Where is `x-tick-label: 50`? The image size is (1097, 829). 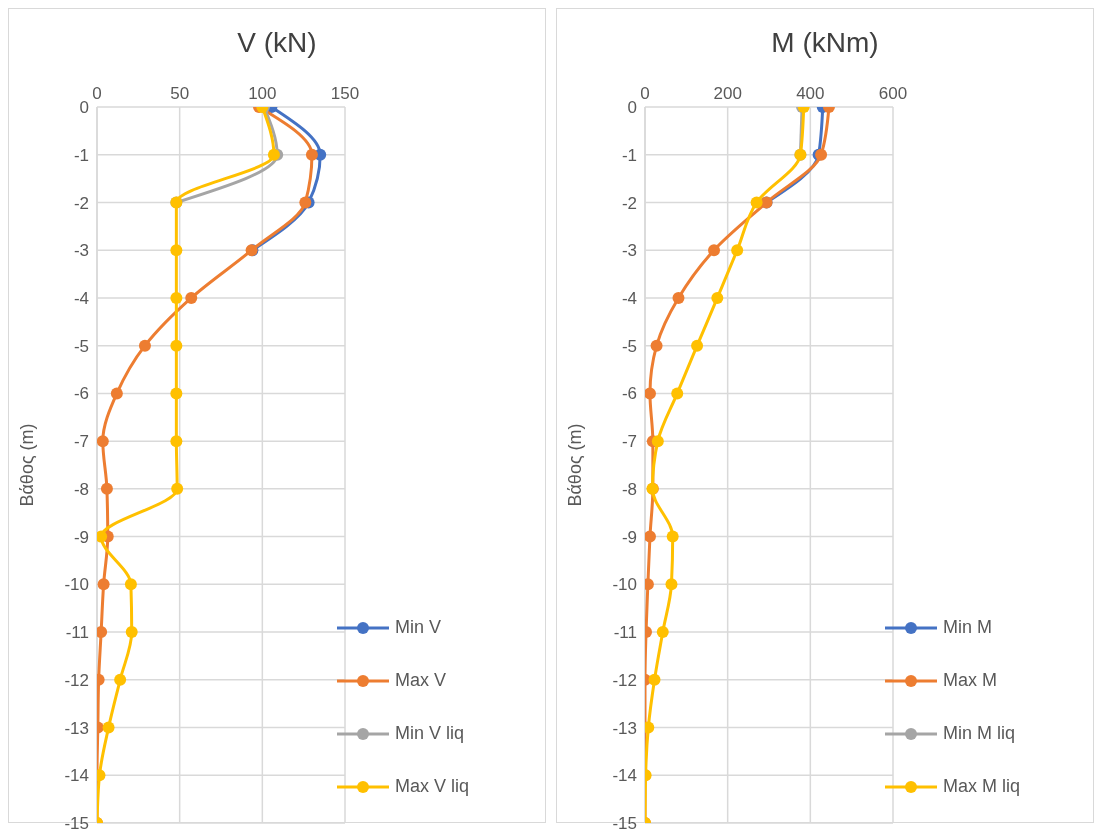
x-tick-label: 50 is located at coordinates (180, 93).